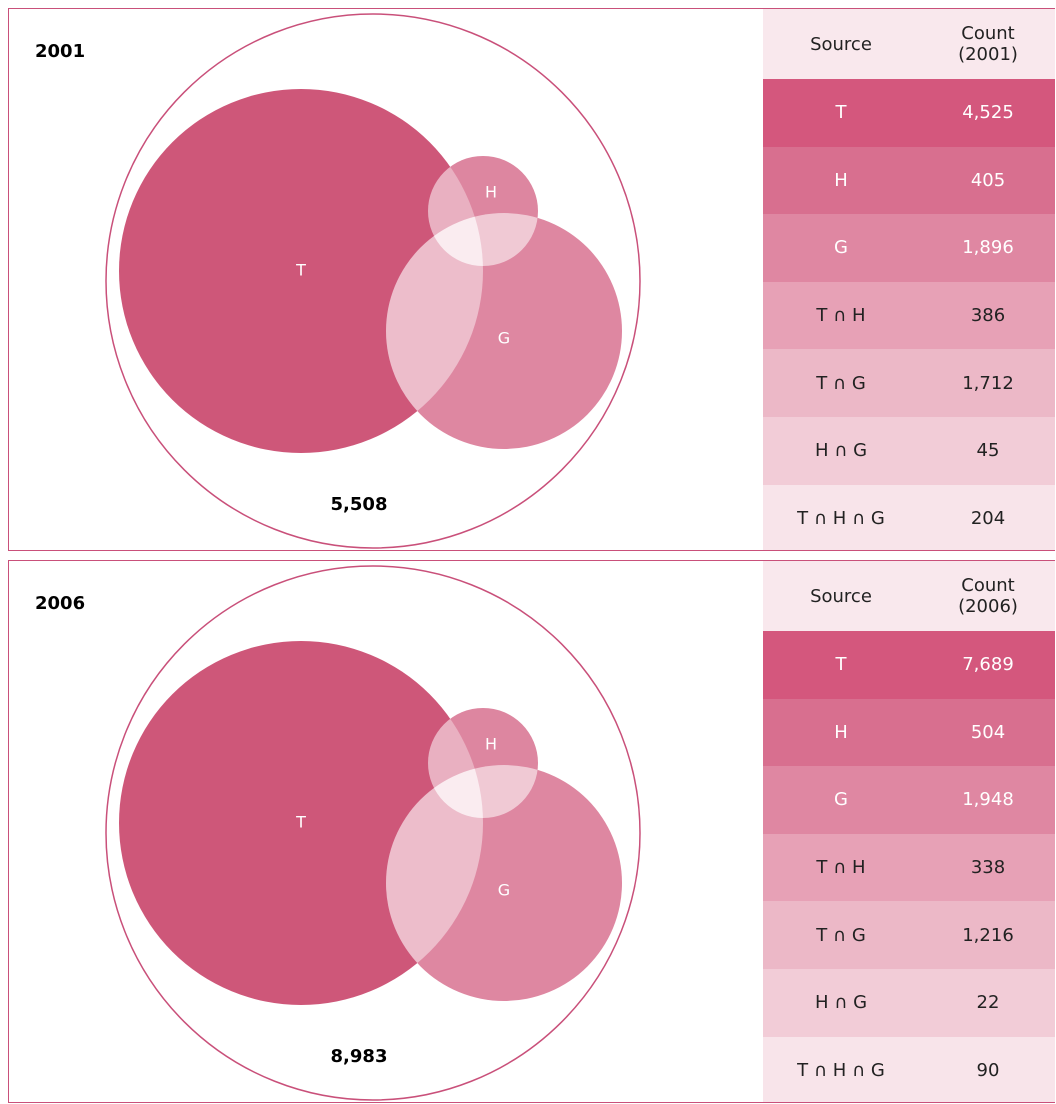 The width and height of the screenshot is (1056, 1104). Describe the element at coordinates (988, 451) in the screenshot. I see `count-cell: 45` at that location.